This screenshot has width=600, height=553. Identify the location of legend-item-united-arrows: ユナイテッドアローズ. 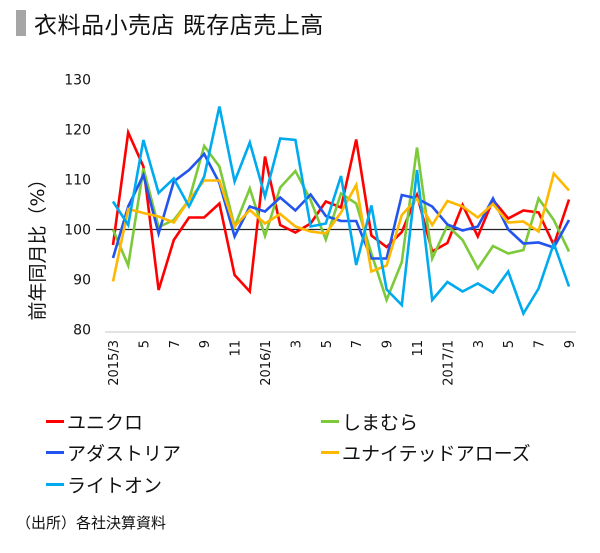
(426, 452).